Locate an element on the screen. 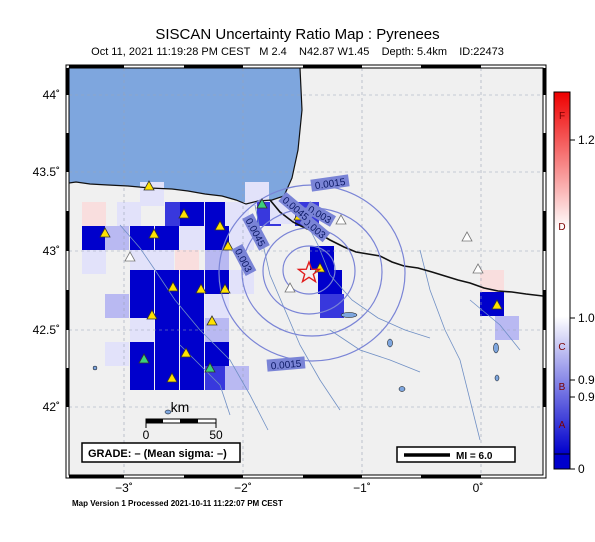  colorbar-value: 0 is located at coordinates (581, 469).